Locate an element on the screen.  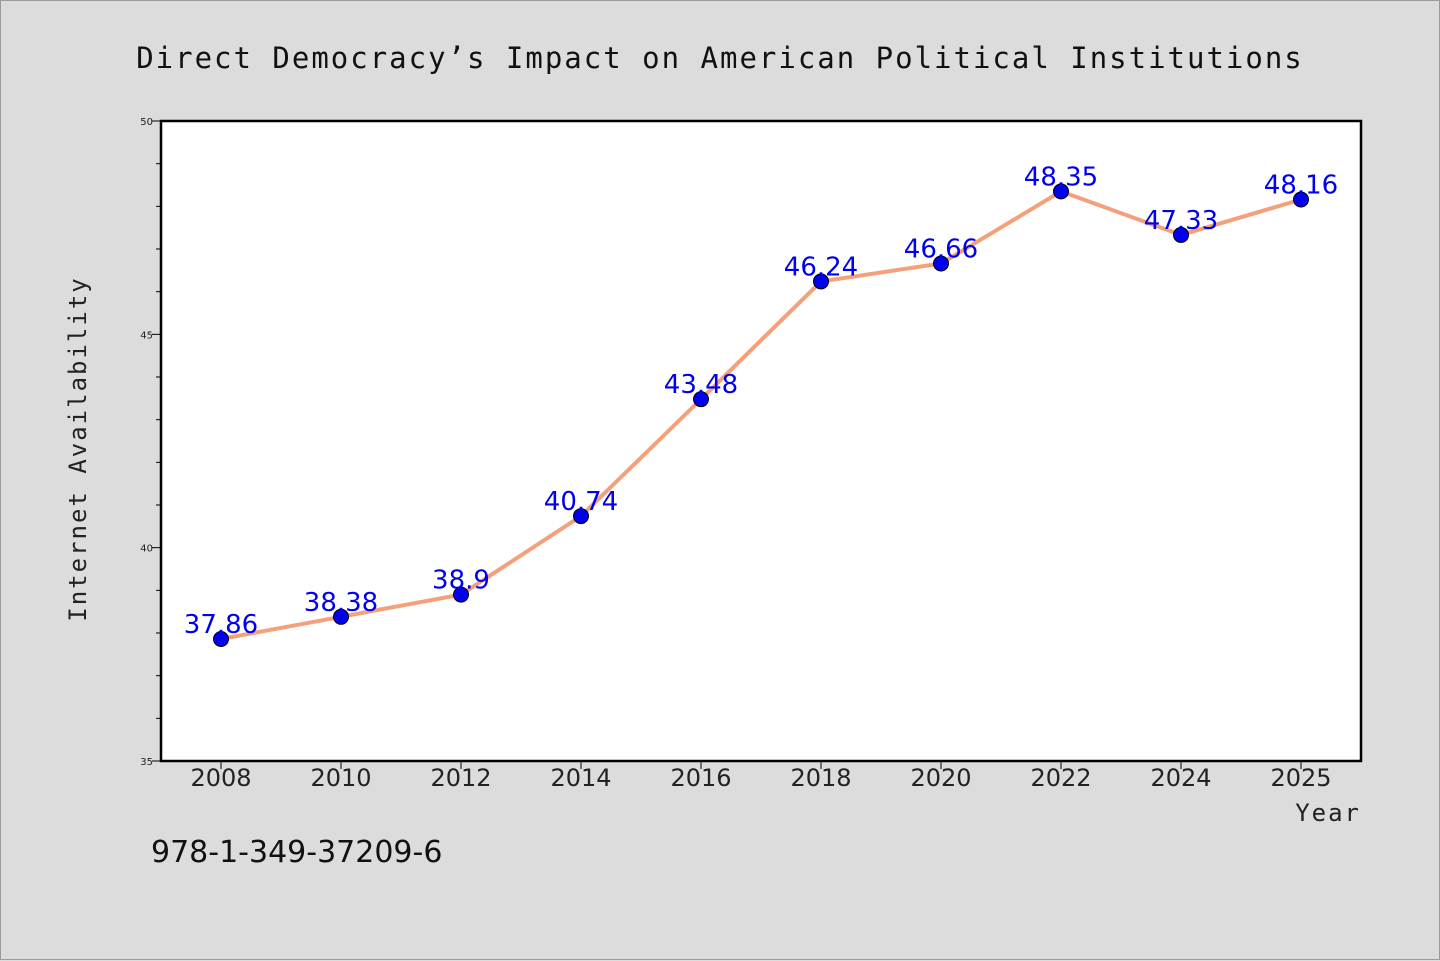
x-tick-label: 2020 is located at coordinates (940, 778).